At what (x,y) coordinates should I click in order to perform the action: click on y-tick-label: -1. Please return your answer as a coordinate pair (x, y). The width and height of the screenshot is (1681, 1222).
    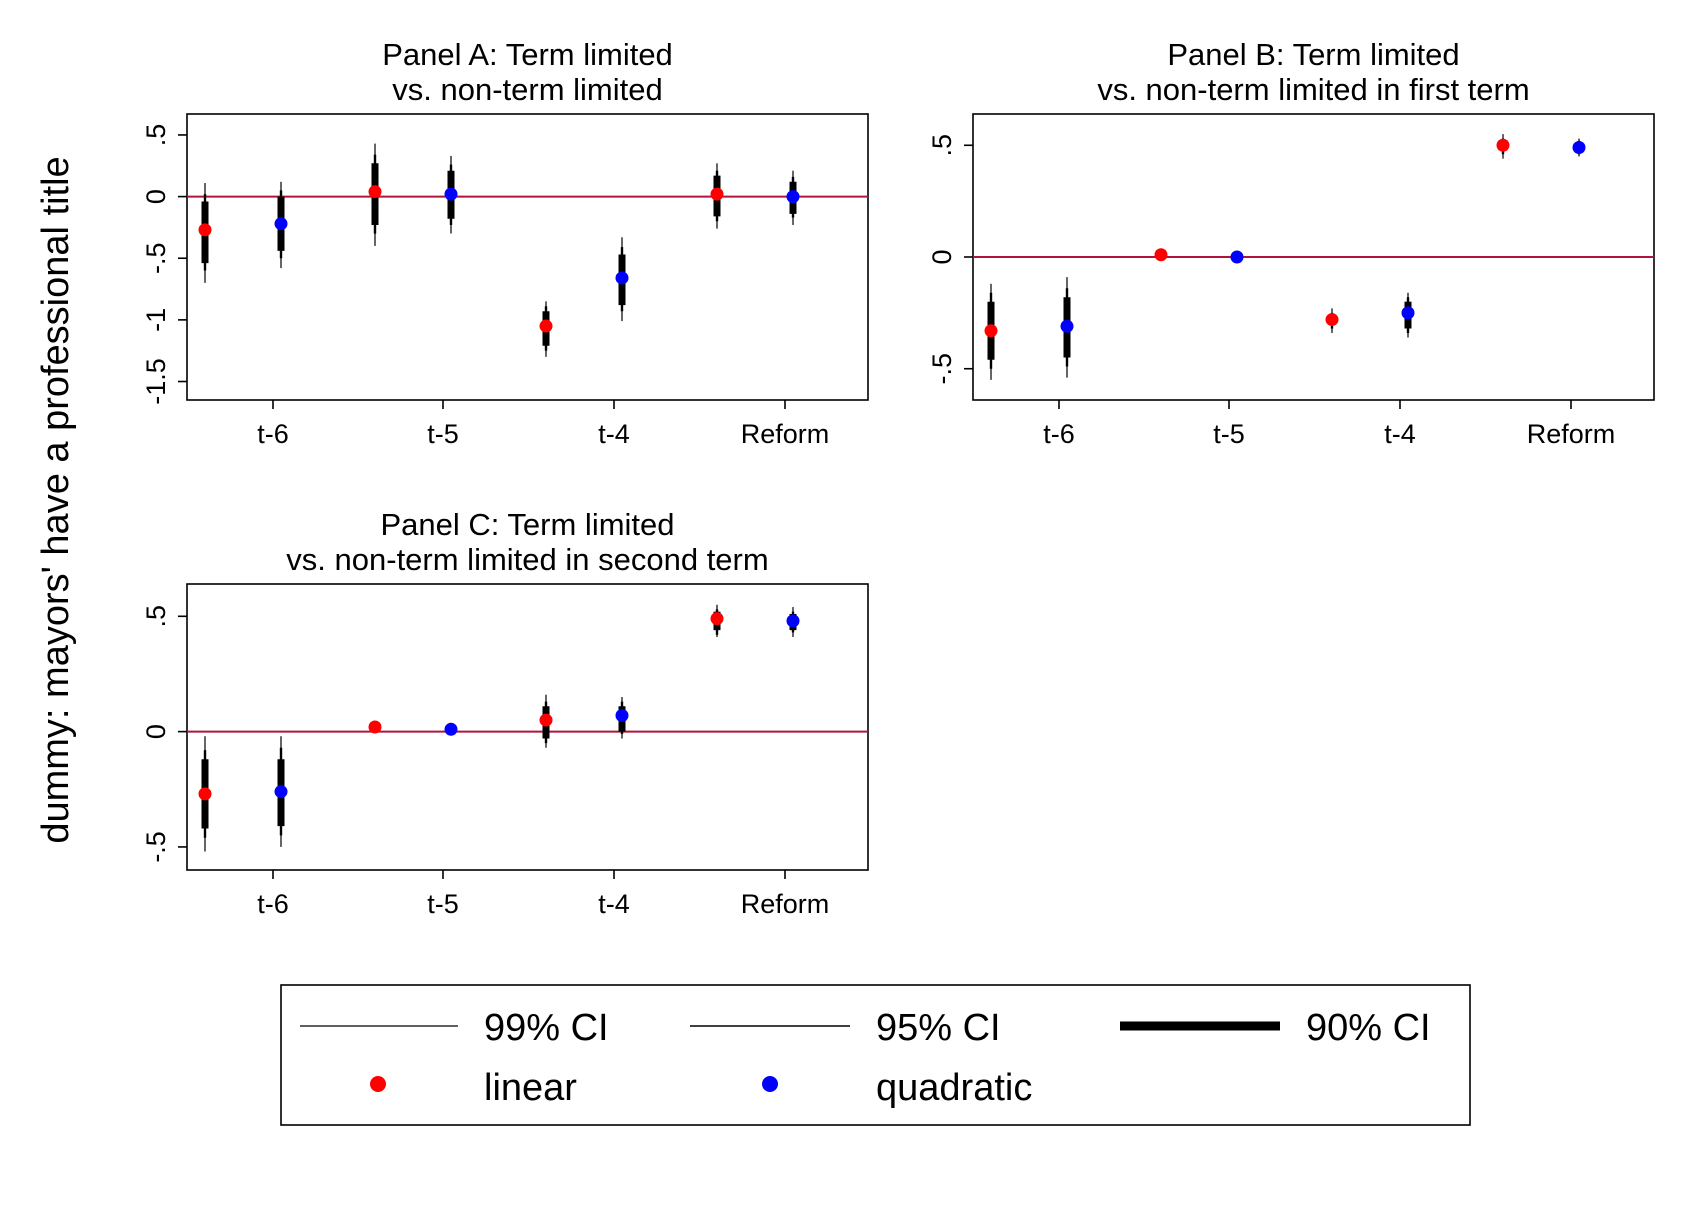
    Looking at the image, I should click on (156, 320).